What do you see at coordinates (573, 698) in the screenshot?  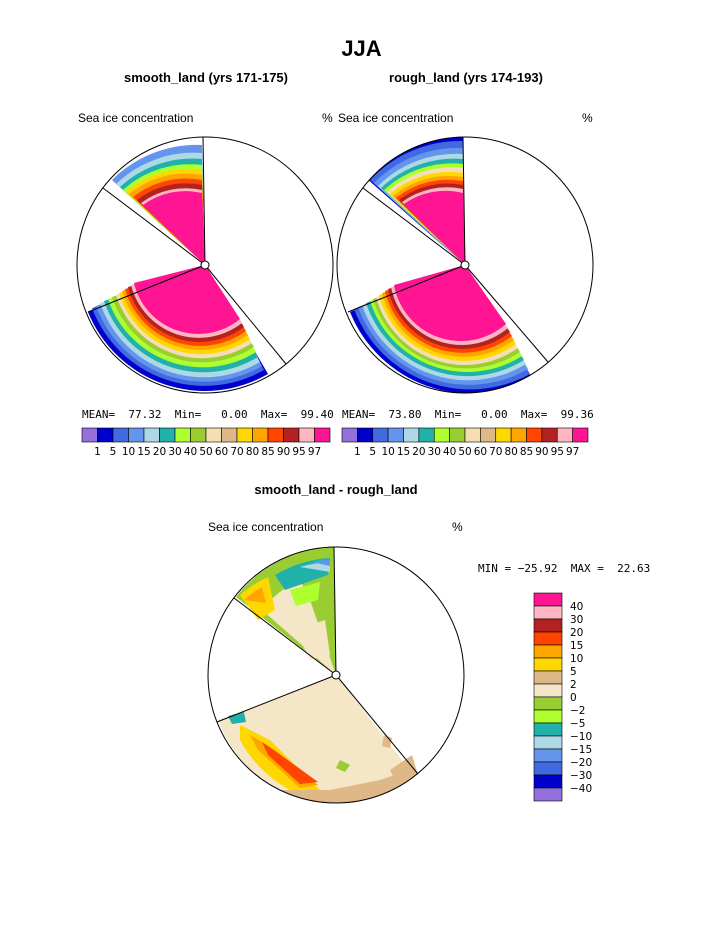 I see `panel-3-colorbar-tick-label: 0` at bounding box center [573, 698].